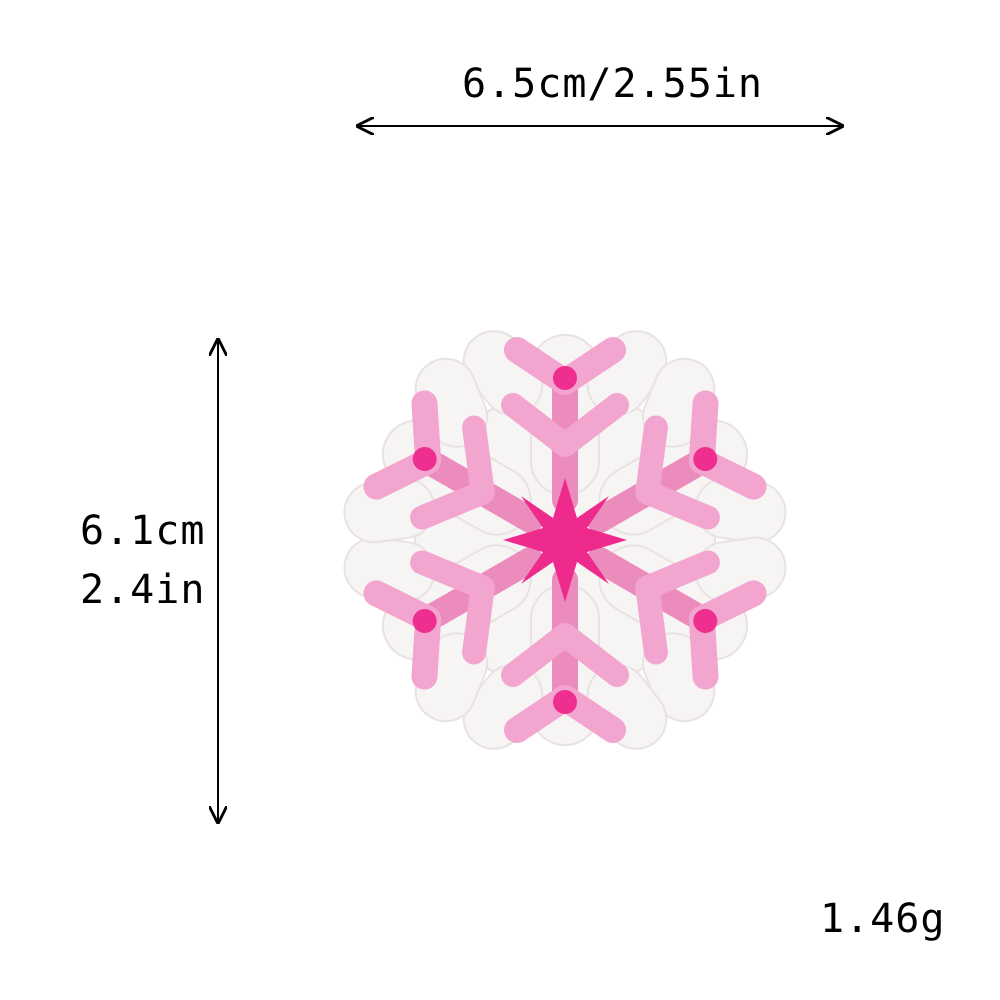 The width and height of the screenshot is (1000, 1000). What do you see at coordinates (883, 919) in the screenshot?
I see `weight-label: 1.46g` at bounding box center [883, 919].